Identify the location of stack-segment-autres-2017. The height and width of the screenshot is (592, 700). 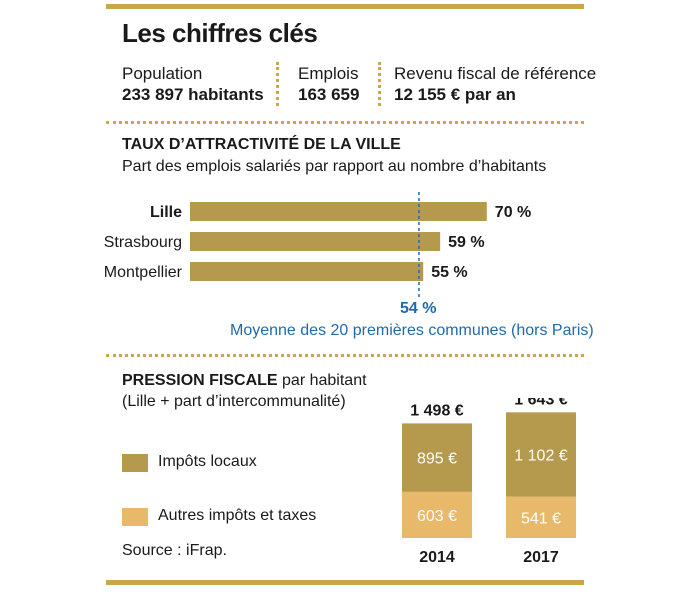
(541, 517).